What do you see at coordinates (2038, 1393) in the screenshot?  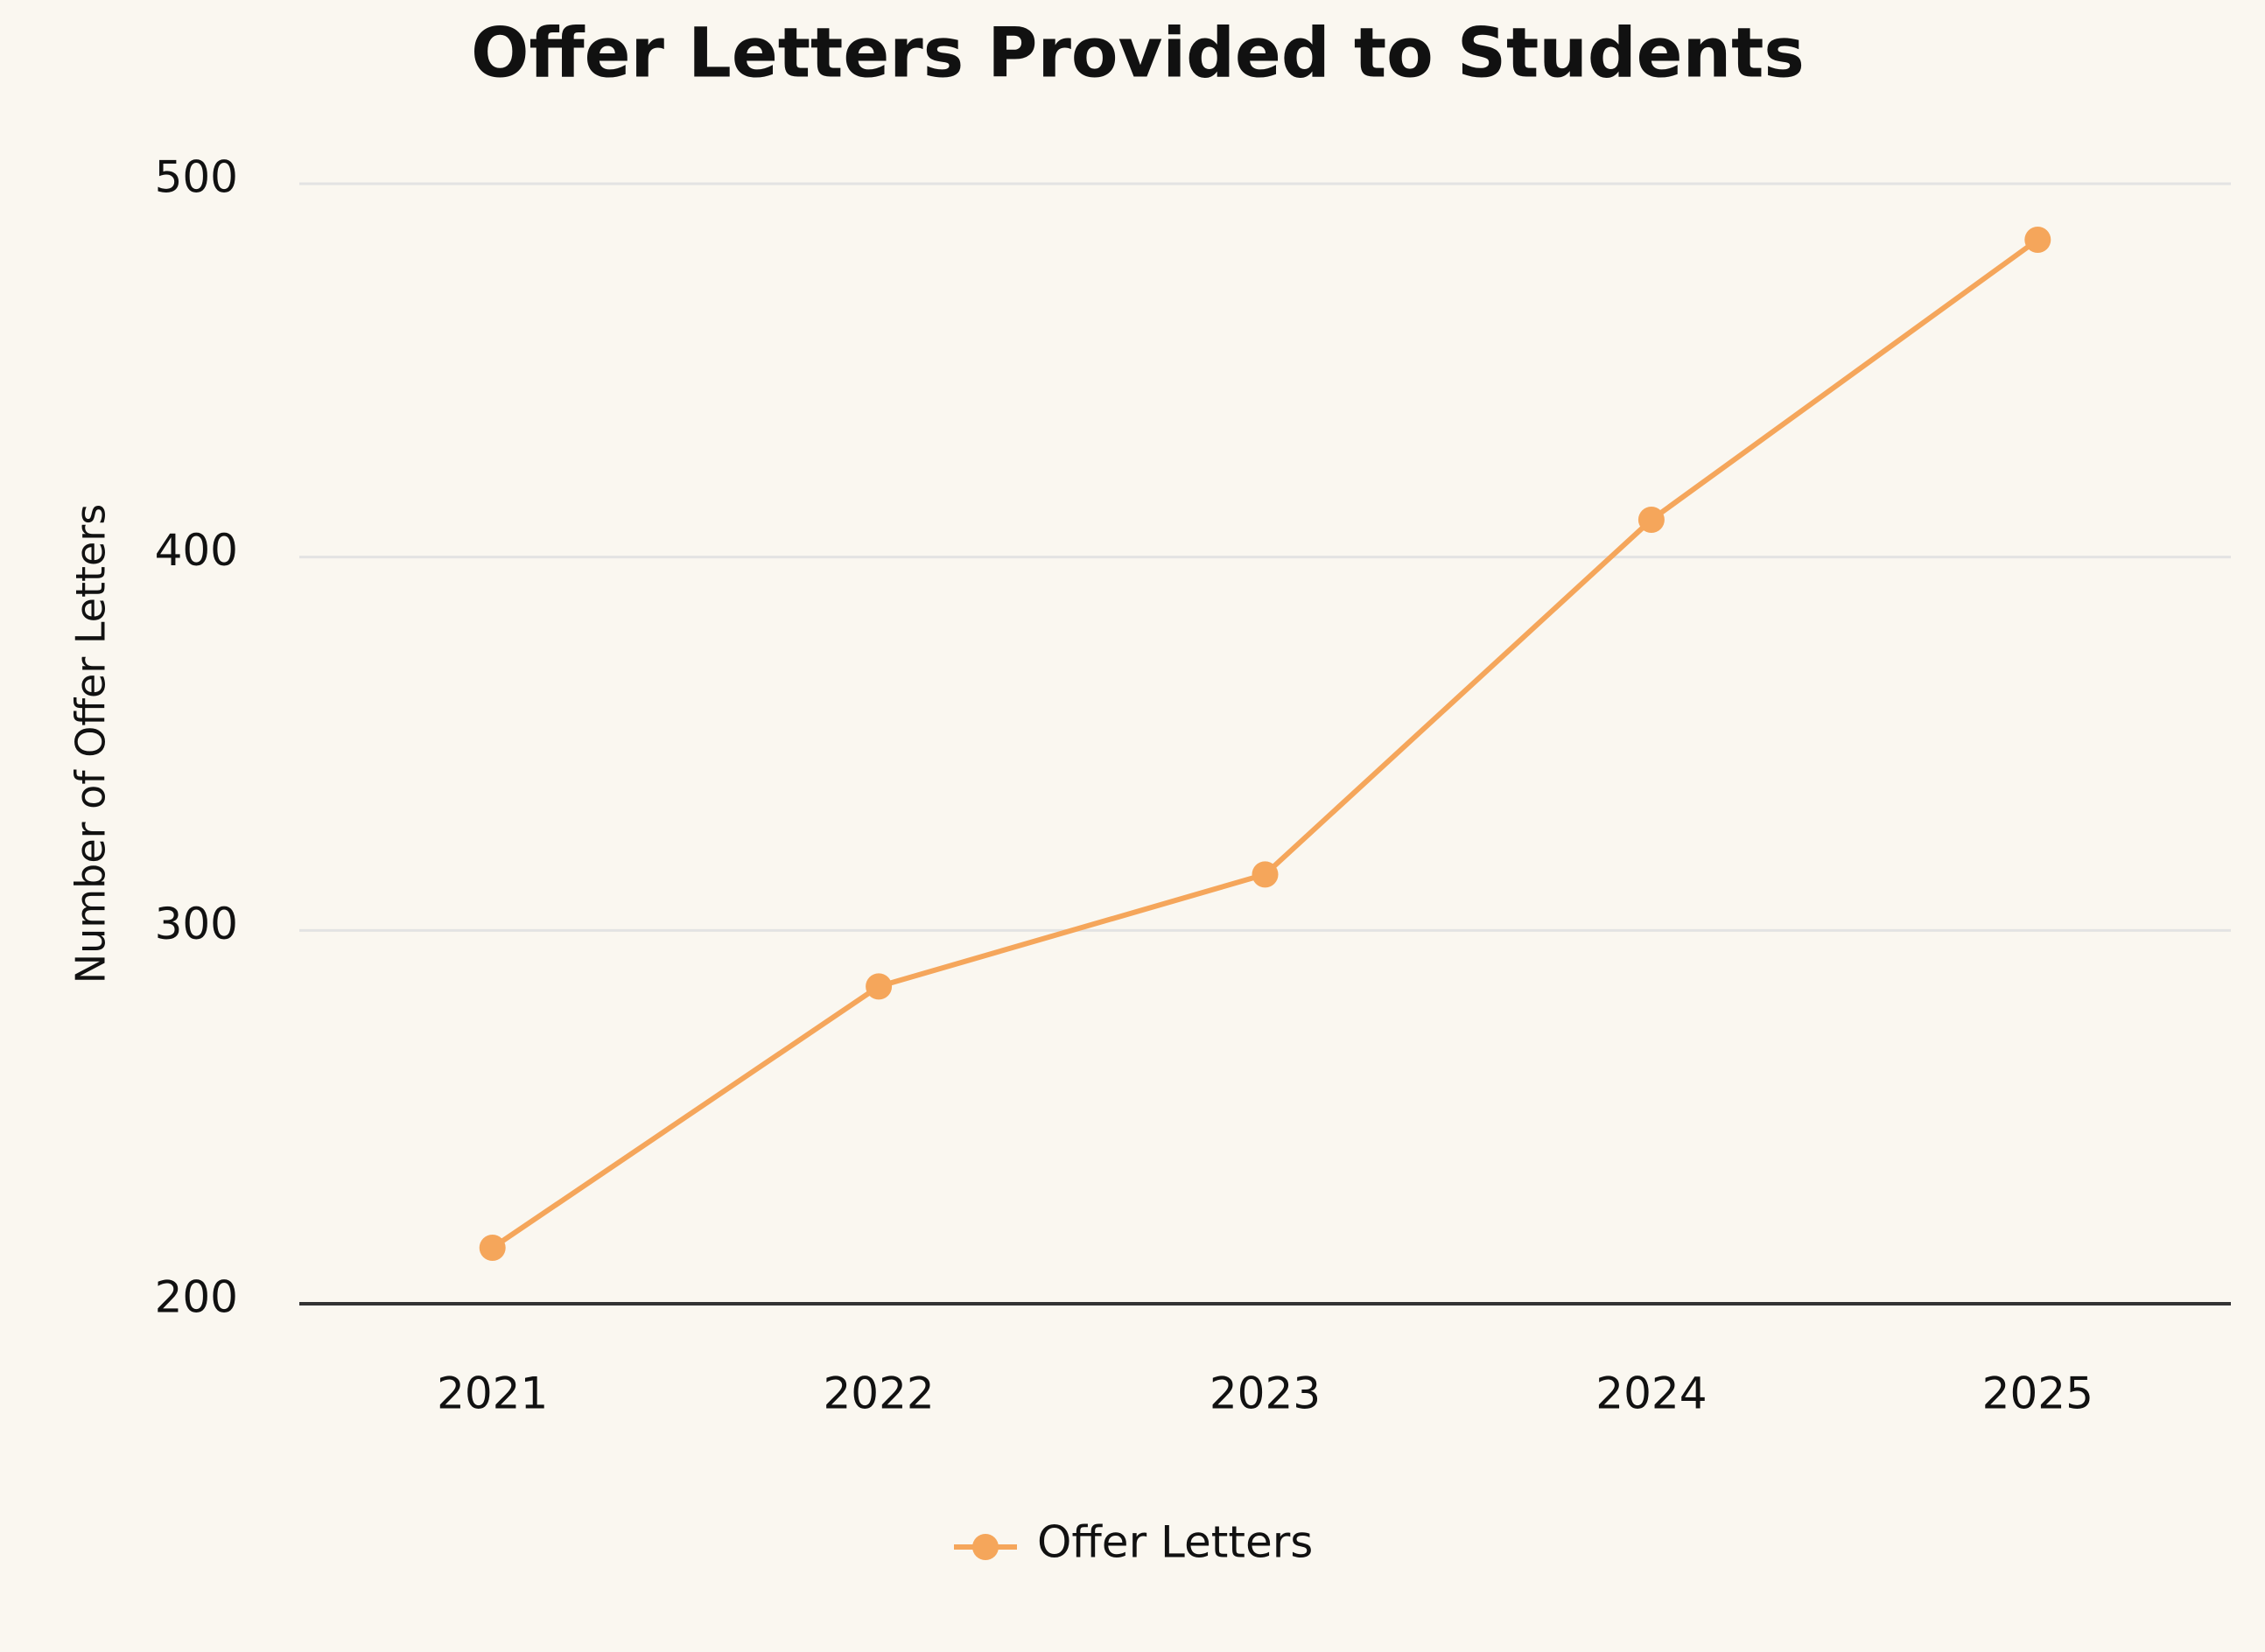 I see `x-tick-label: 2025` at bounding box center [2038, 1393].